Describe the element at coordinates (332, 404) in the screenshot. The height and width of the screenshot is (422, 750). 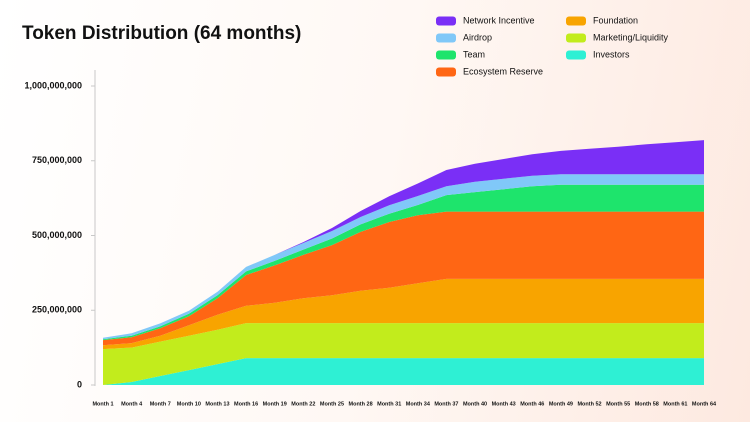
I see `x-tick-label: Month 25` at that location.